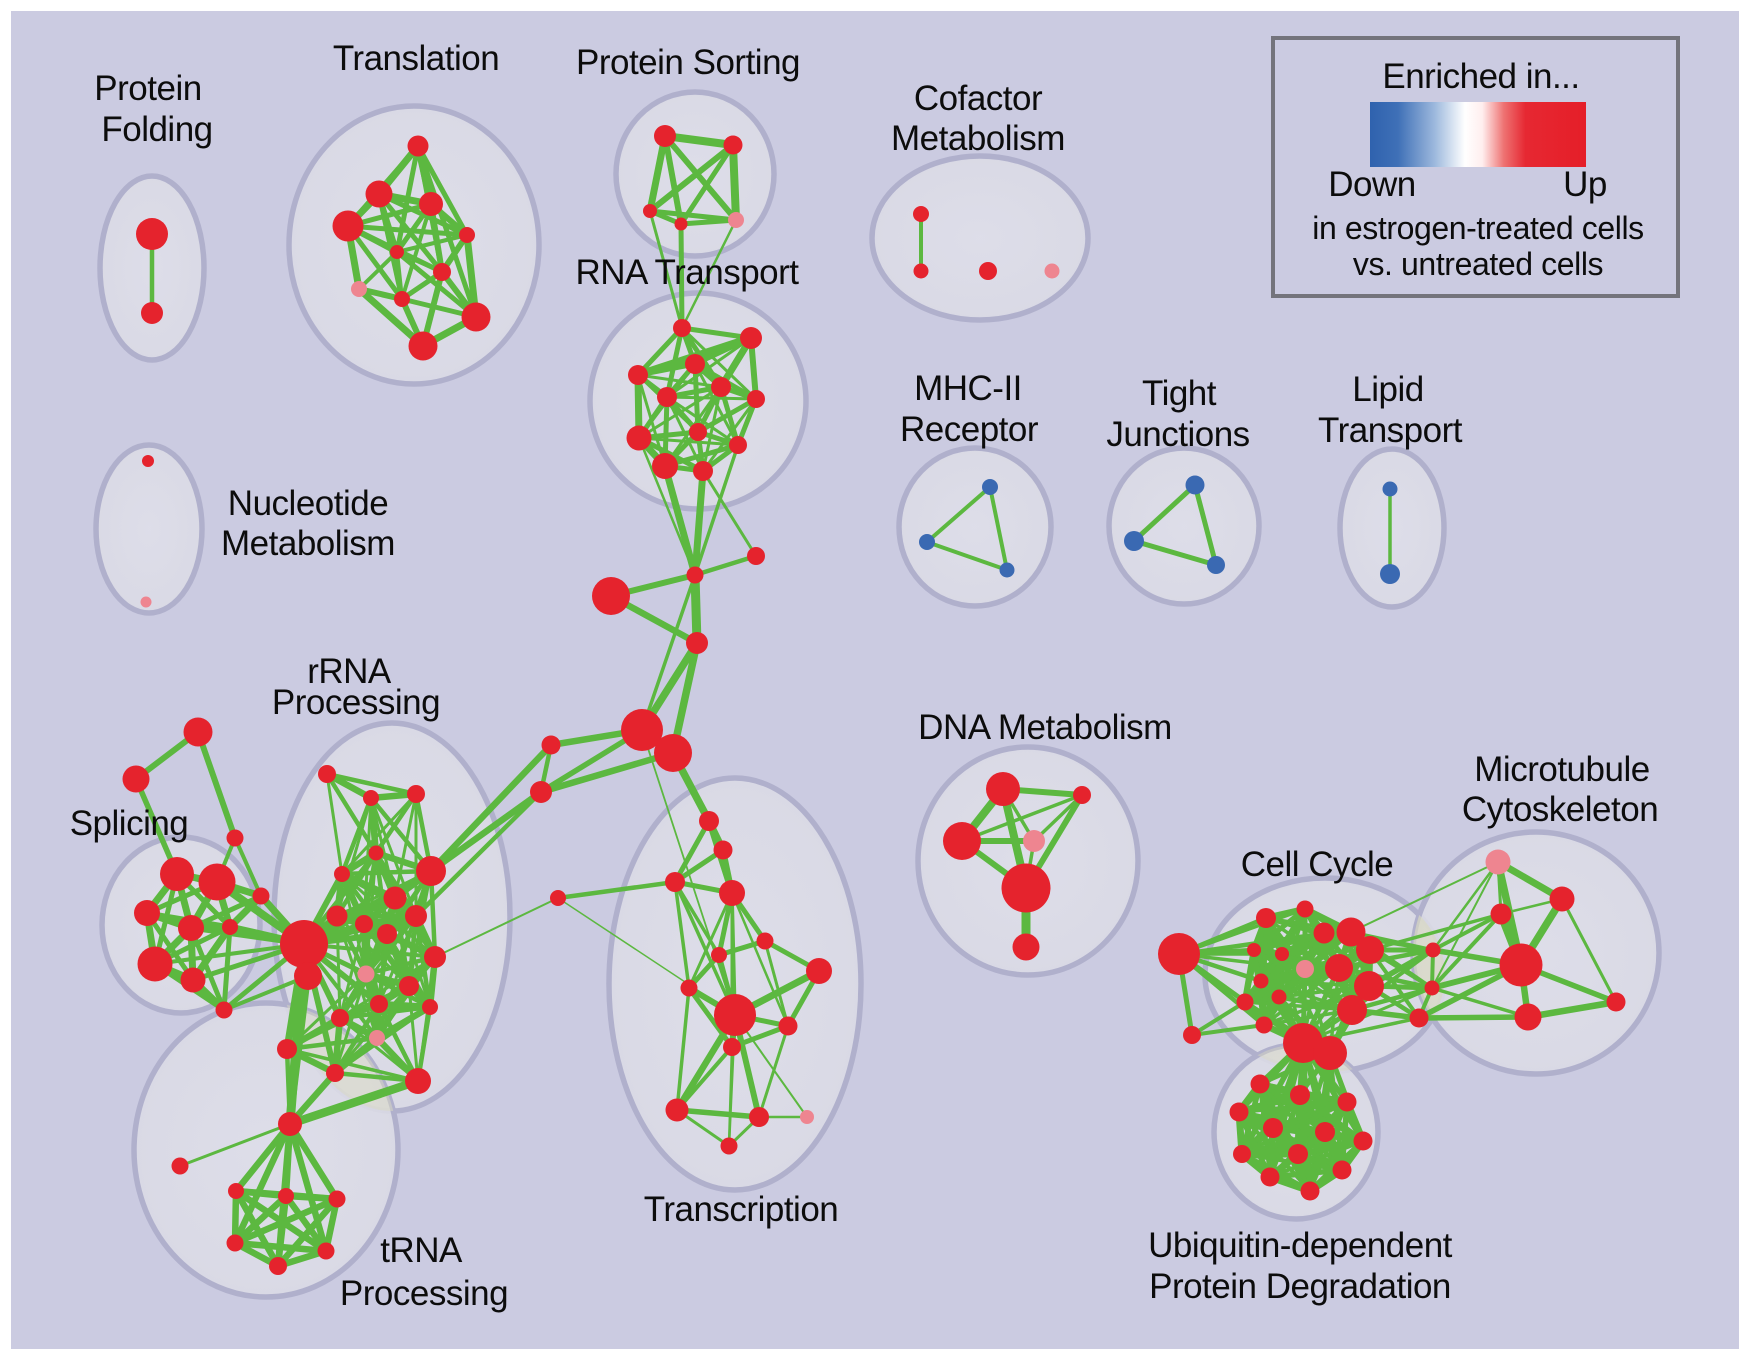 Image resolution: width=1750 pixels, height=1360 pixels. Describe the element at coordinates (1478, 228) in the screenshot. I see `svg-text: in estrogen-treated cells` at that location.